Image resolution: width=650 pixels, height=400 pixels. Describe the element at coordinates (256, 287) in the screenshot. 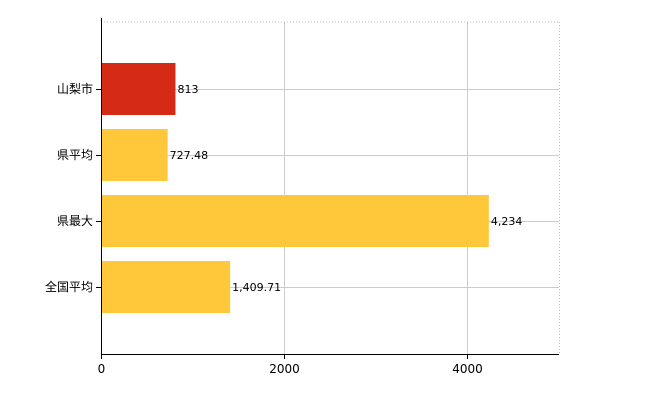

I see `data-label-3: 1,409.71` at that location.